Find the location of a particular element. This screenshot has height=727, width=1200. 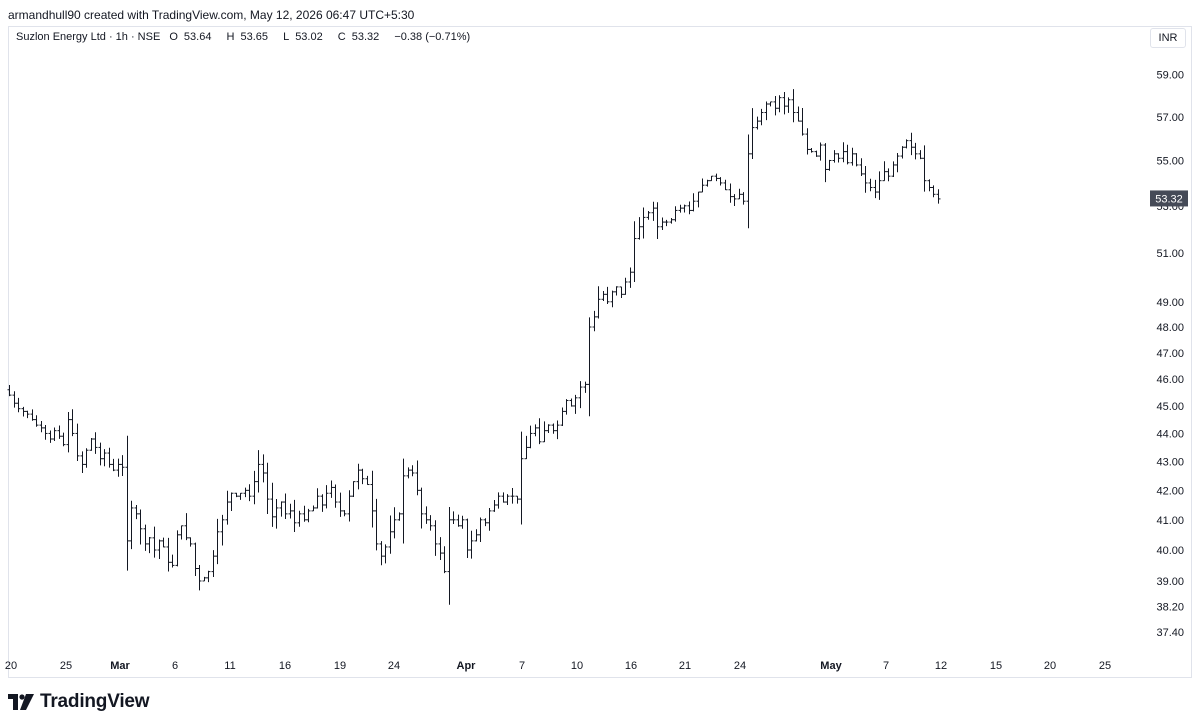

last-price-badge is located at coordinates (1169, 198).